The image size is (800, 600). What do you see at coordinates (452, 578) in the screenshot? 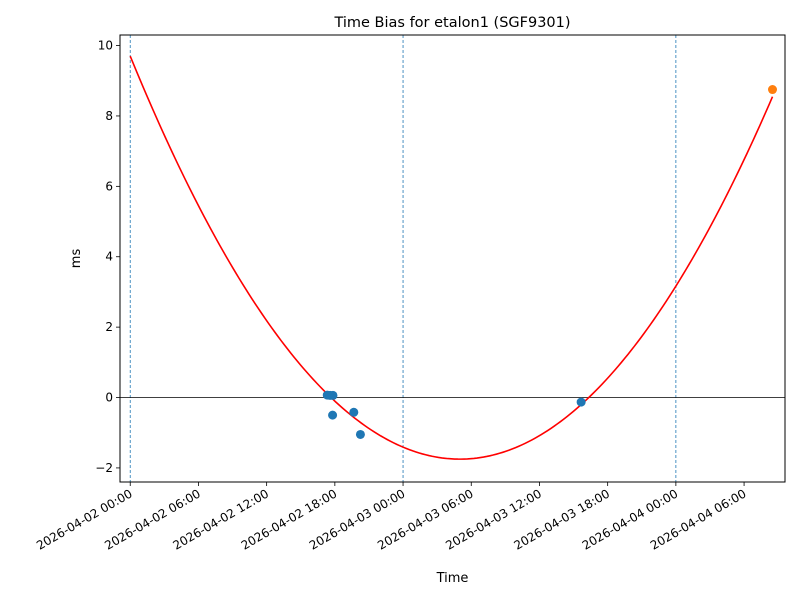
I see `x-axis-label: Time` at bounding box center [452, 578].